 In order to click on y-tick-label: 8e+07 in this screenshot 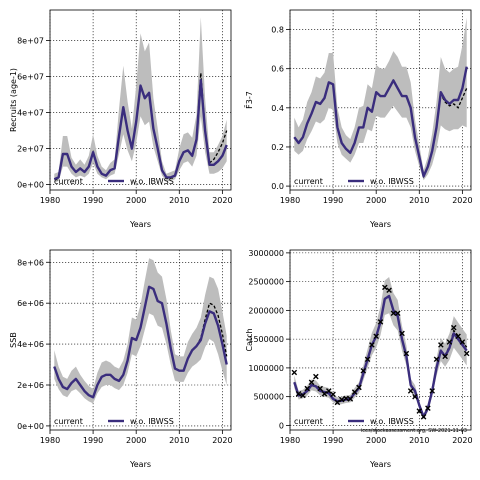, I will do `click(30, 41)`.